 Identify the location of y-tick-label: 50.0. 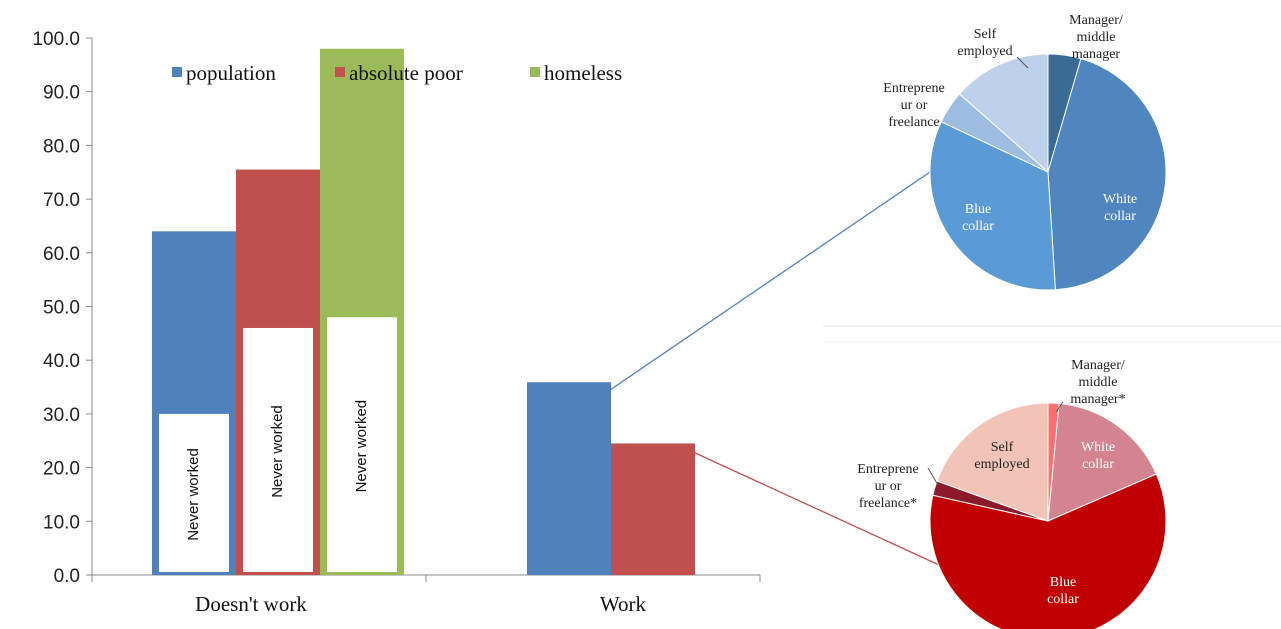
(61, 308).